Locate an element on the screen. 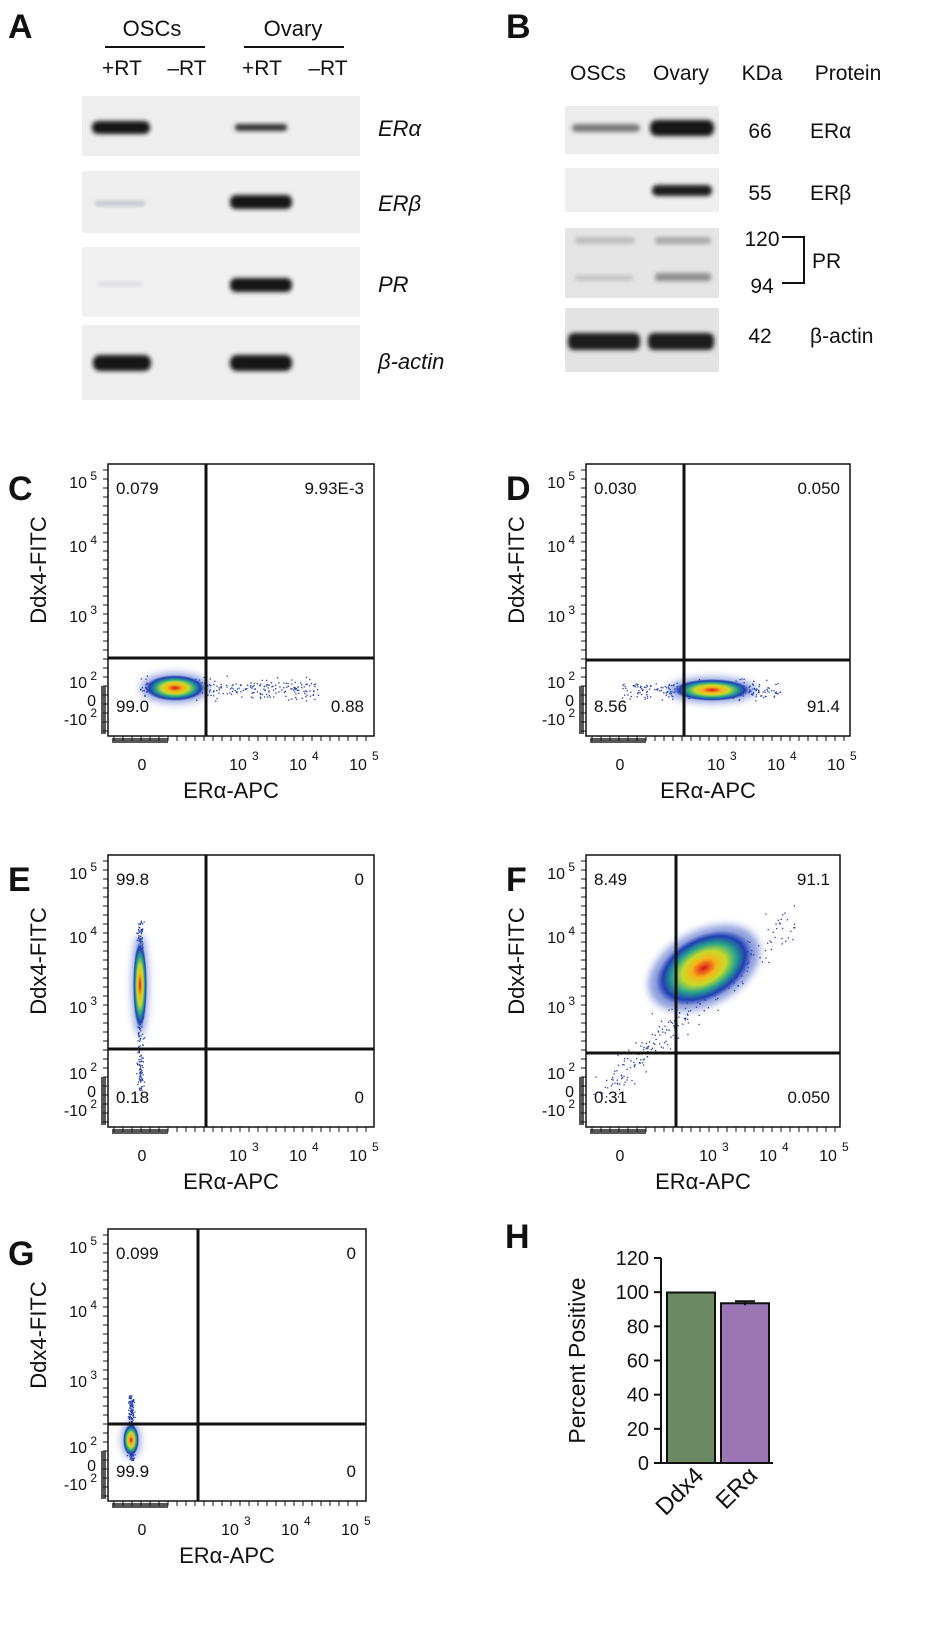 This screenshot has height=1627, width=926. x-tick-label: 10 is located at coordinates (708, 1156).